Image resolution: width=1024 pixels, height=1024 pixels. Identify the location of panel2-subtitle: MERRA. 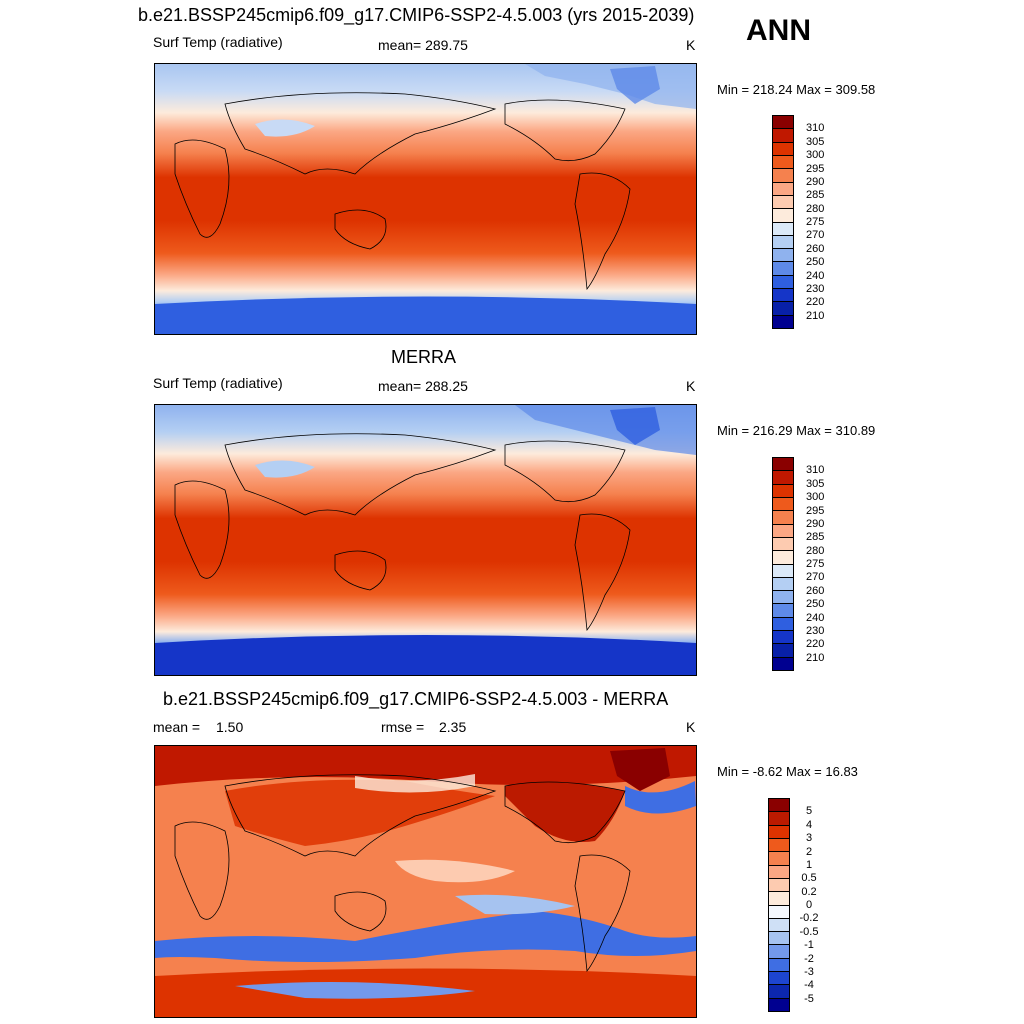
(424, 357).